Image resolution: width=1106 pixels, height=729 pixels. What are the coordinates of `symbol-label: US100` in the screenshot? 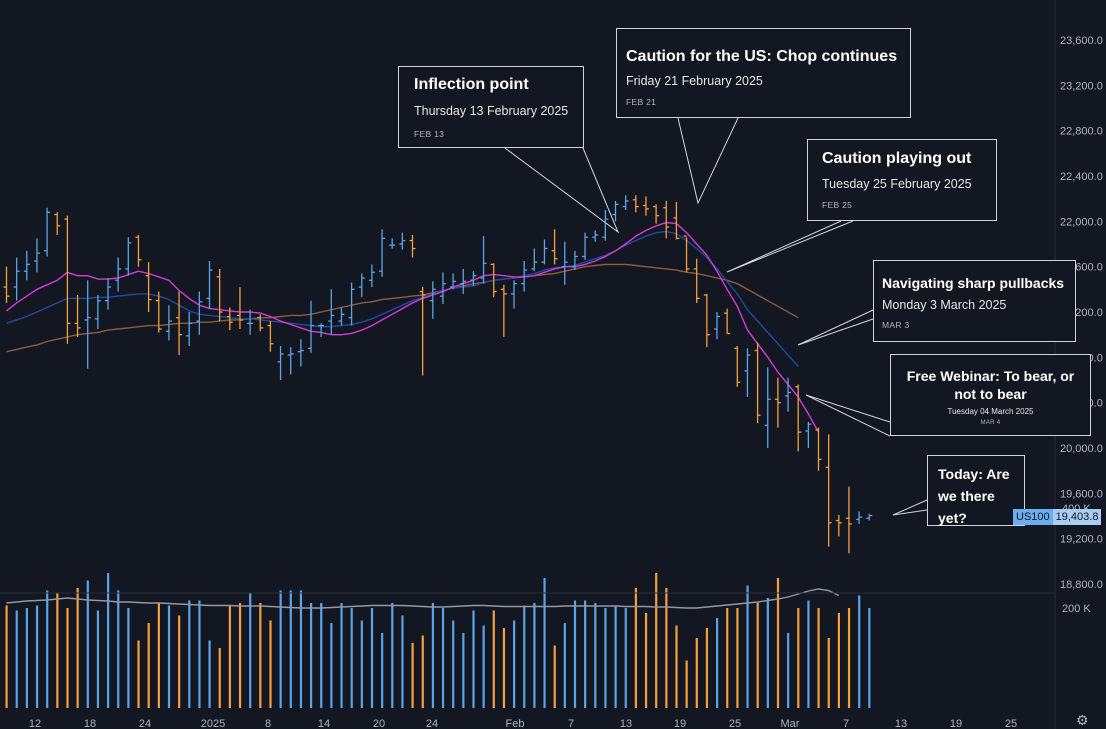 It's located at (1033, 517).